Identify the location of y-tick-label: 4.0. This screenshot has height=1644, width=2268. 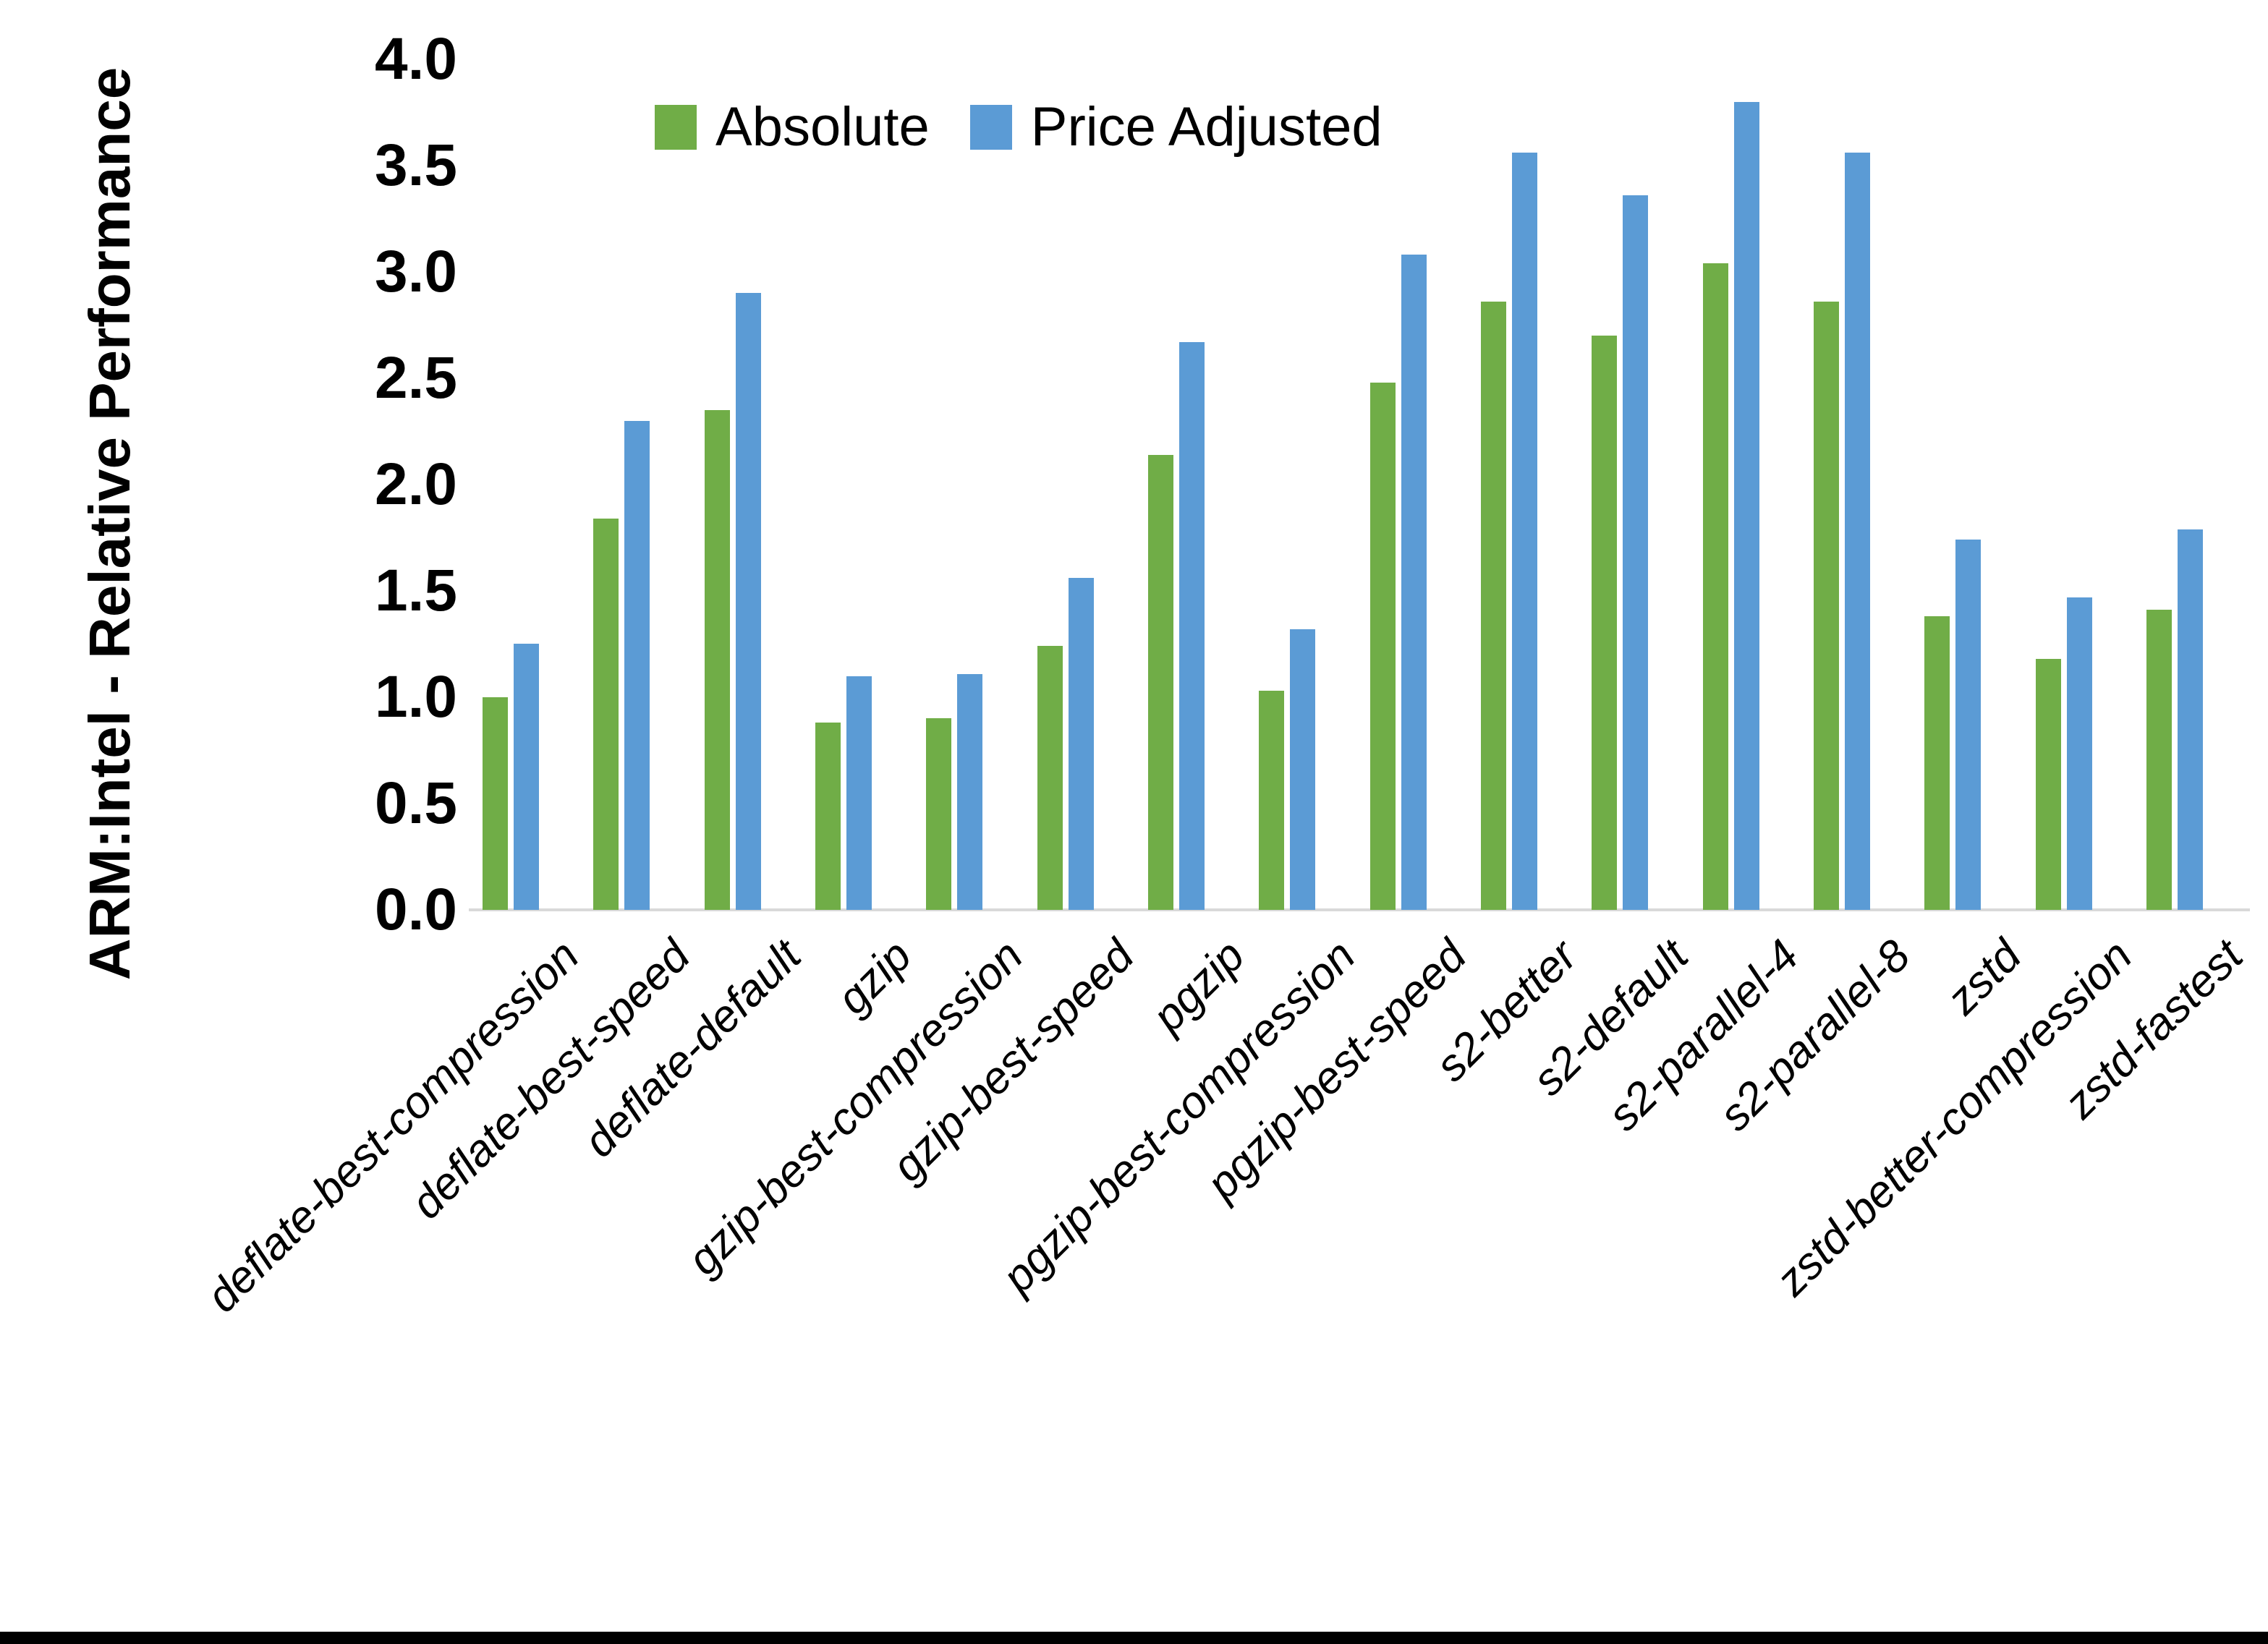
(416, 59).